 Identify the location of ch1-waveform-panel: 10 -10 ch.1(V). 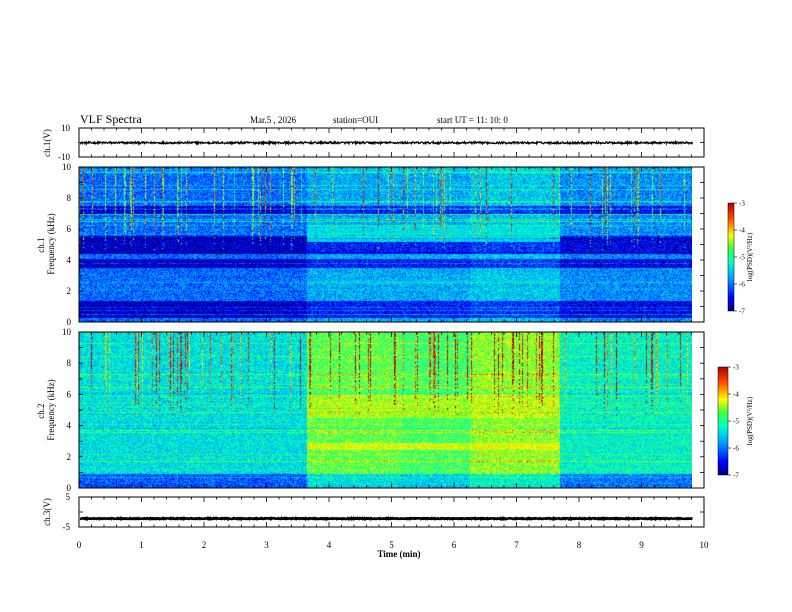
(373, 142).